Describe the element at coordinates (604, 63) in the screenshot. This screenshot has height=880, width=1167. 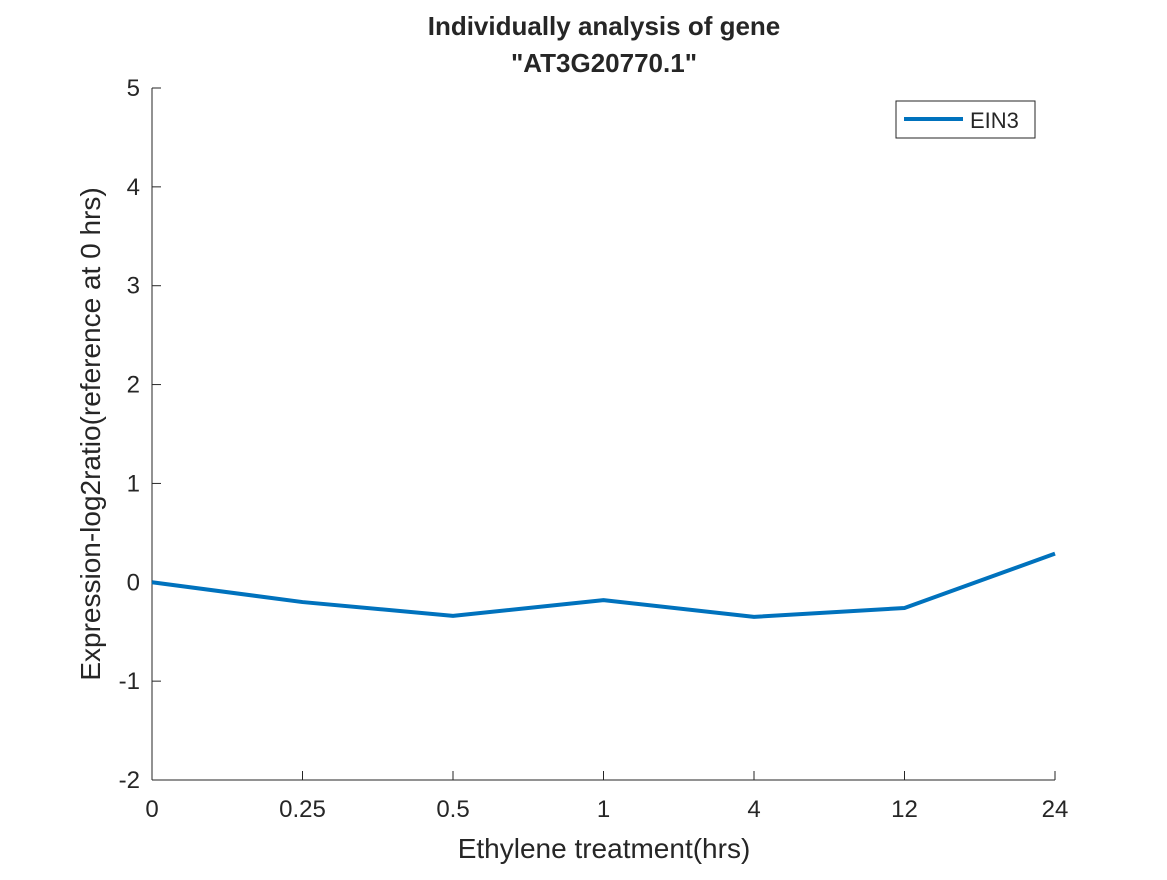
I see `chart-title-line-2: "AT3G20770.1"` at that location.